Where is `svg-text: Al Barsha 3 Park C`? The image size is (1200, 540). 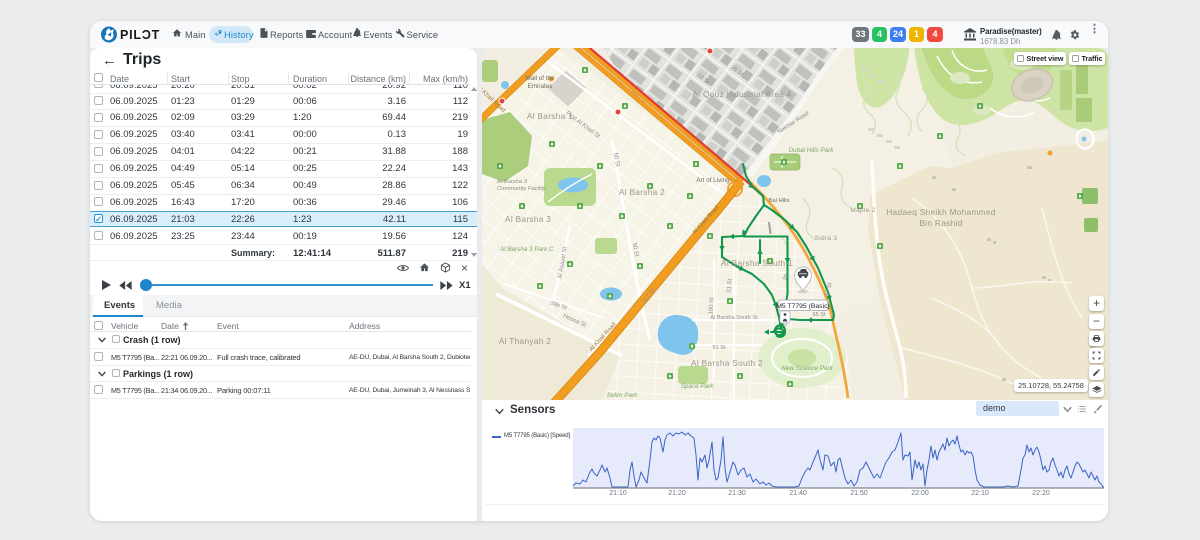
svg-text: Al Barsha 3 Park C is located at coordinates (526, 249).